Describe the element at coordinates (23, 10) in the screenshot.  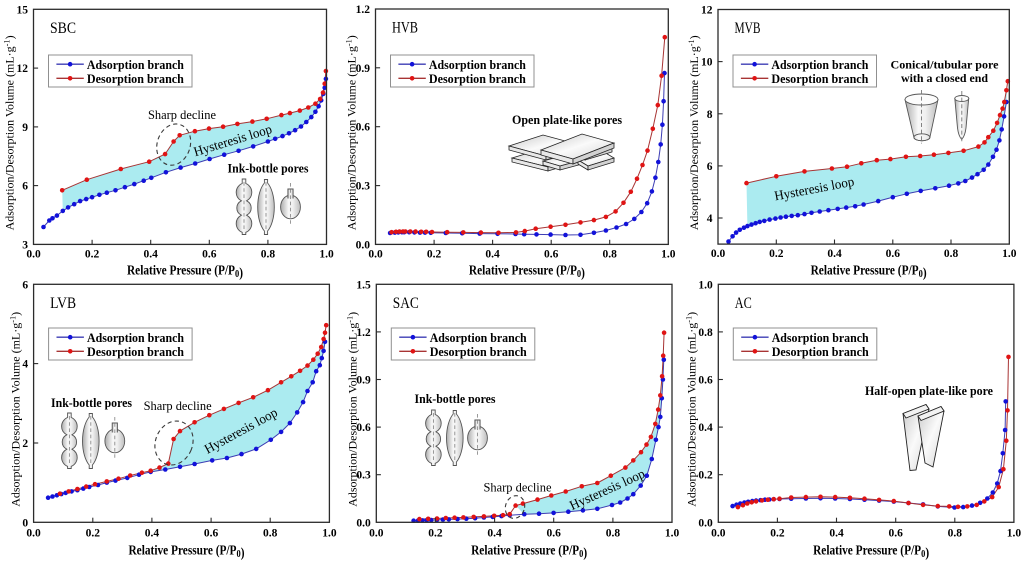
I see `svg-text: 15` at that location.